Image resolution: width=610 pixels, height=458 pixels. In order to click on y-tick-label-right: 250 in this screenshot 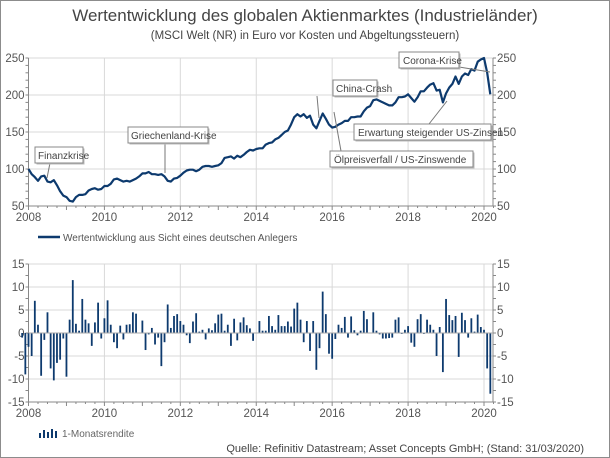, I will do `click(506, 59)`.